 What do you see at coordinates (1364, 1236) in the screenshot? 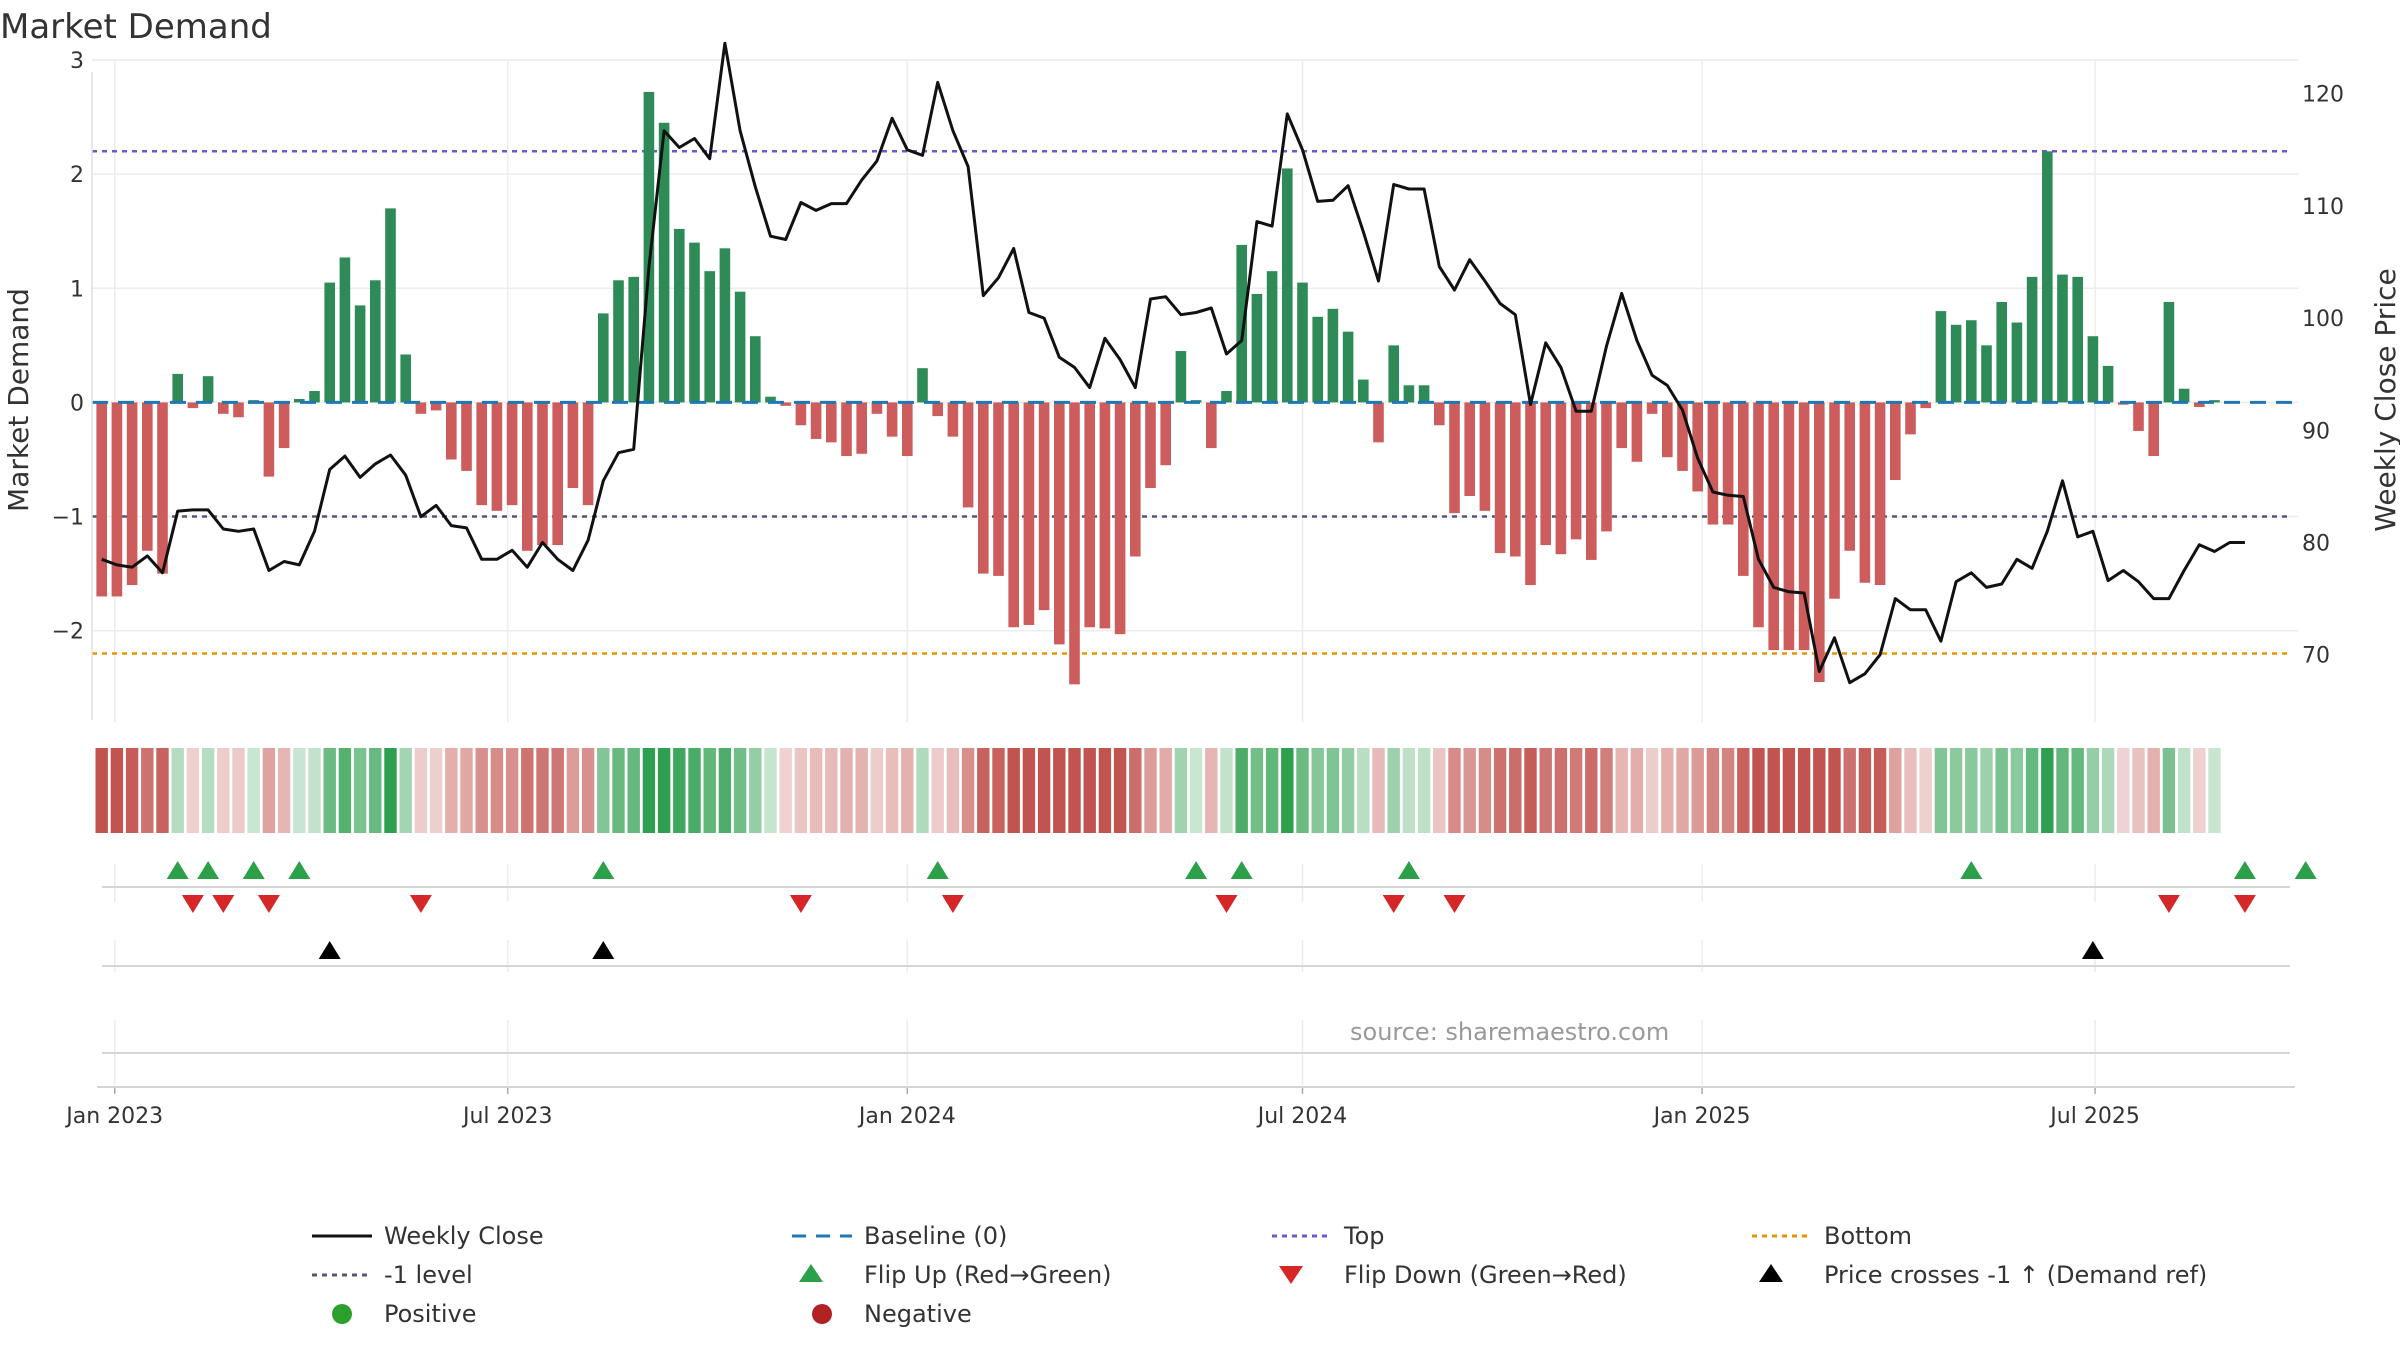
I see `legend-label-top: Top` at bounding box center [1364, 1236].